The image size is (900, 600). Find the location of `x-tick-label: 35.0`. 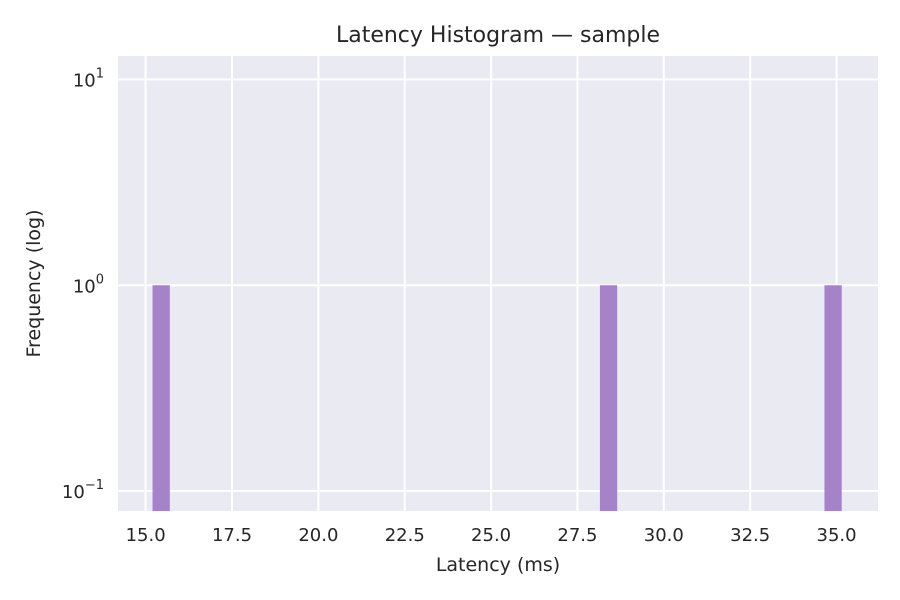

x-tick-label: 35.0 is located at coordinates (837, 535).